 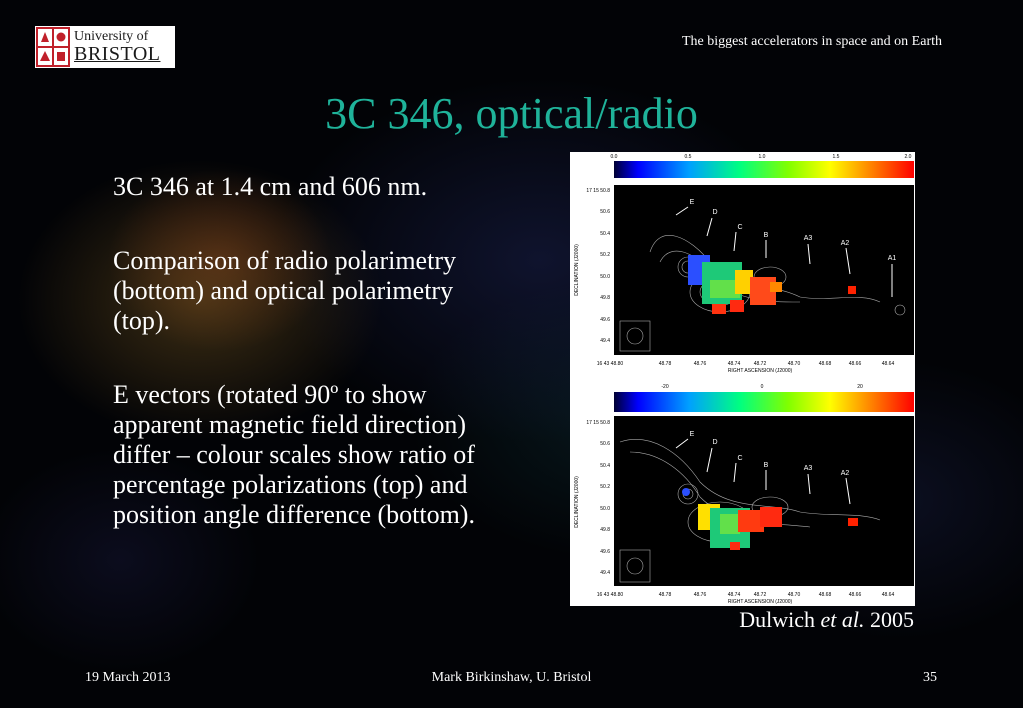 I want to click on colorbar-tick: 0, so click(x=762, y=387).